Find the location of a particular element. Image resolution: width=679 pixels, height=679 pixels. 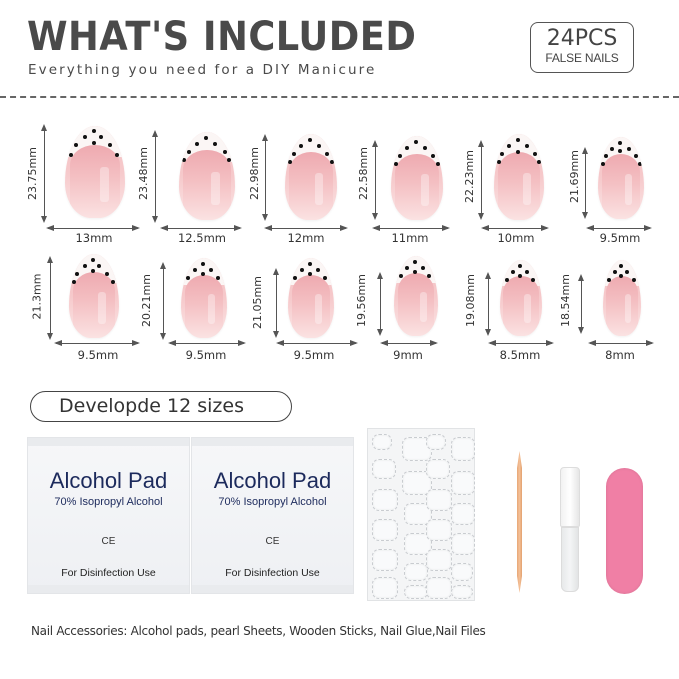

page-title: WHAT'S INCLUDED is located at coordinates (222, 37).